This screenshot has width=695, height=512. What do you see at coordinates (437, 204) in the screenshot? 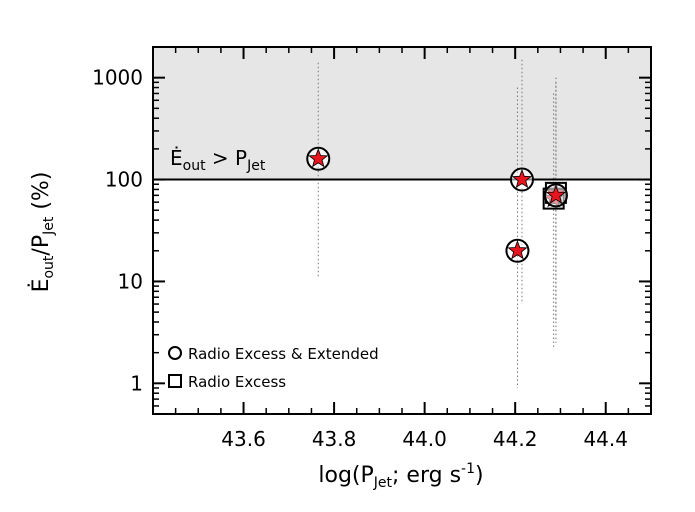
I see `data-points` at bounding box center [437, 204].